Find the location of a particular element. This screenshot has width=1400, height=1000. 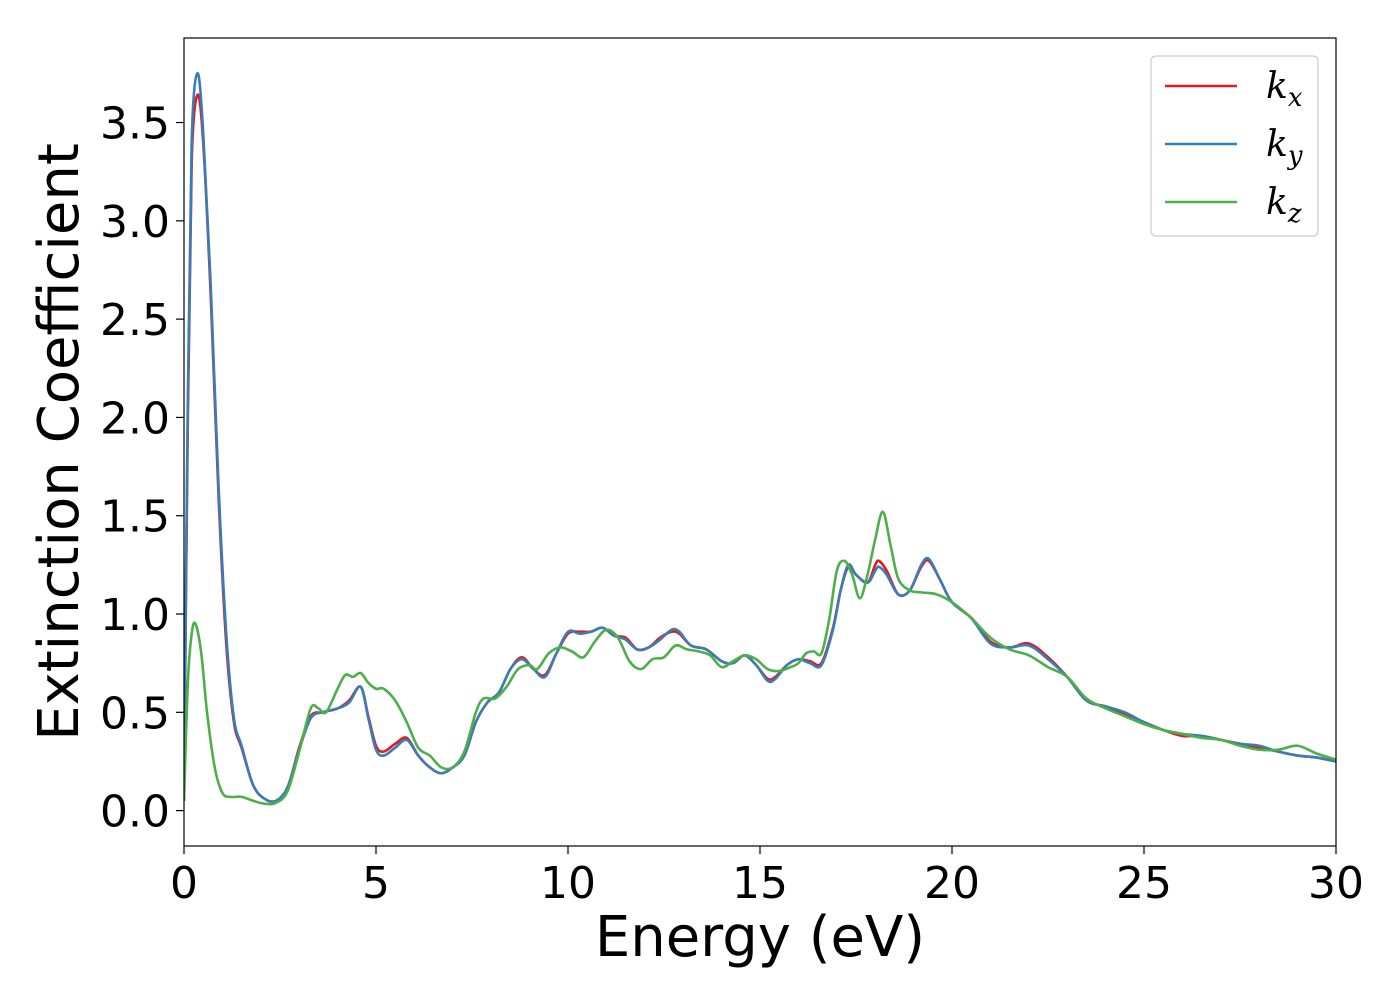

legend-label-ky: ky is located at coordinates (1284, 147).